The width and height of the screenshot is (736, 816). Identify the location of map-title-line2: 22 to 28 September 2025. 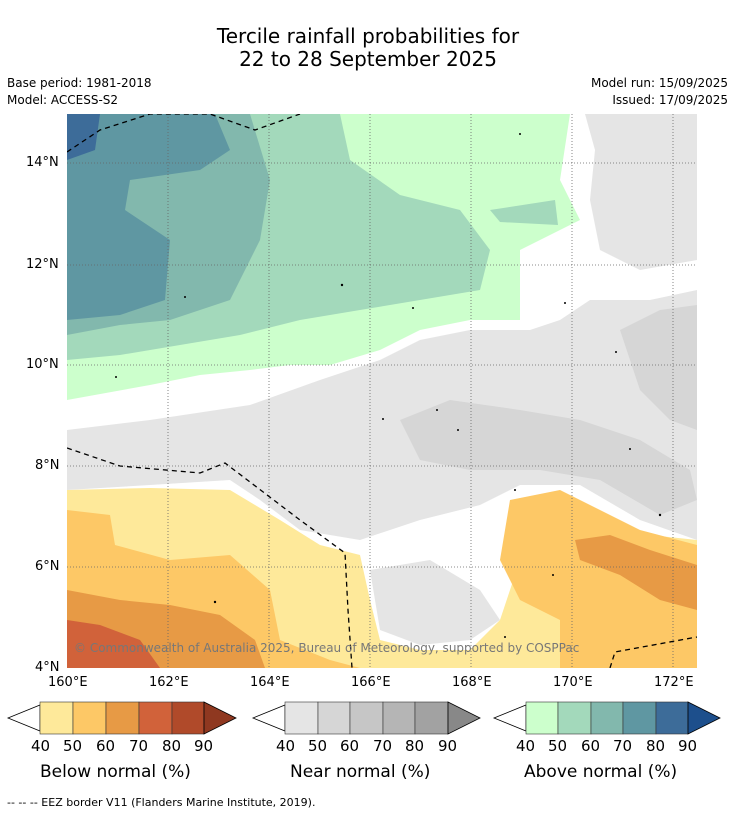
(368, 59).